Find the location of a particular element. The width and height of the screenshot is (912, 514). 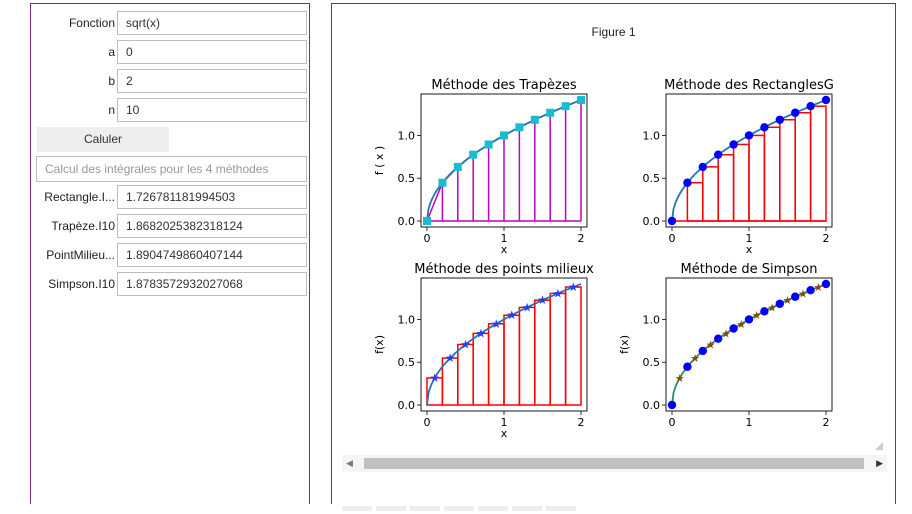

figure-toolbar is located at coordinates (461, 505).